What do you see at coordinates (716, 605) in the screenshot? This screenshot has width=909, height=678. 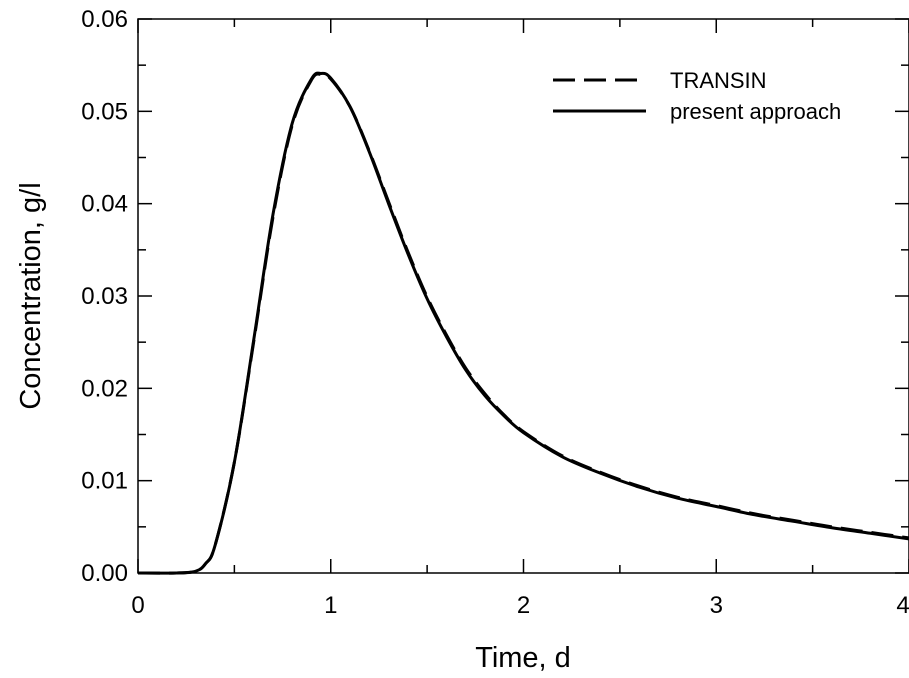 I see `x-tick-label: 3` at bounding box center [716, 605].